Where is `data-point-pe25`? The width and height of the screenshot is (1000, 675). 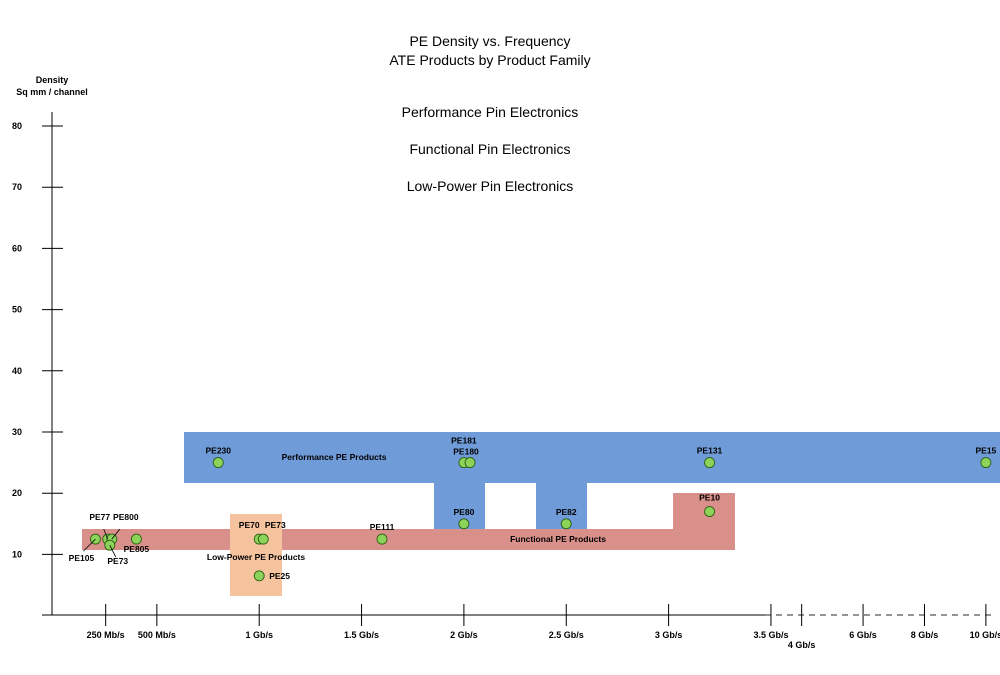 data-point-pe25 is located at coordinates (259, 576).